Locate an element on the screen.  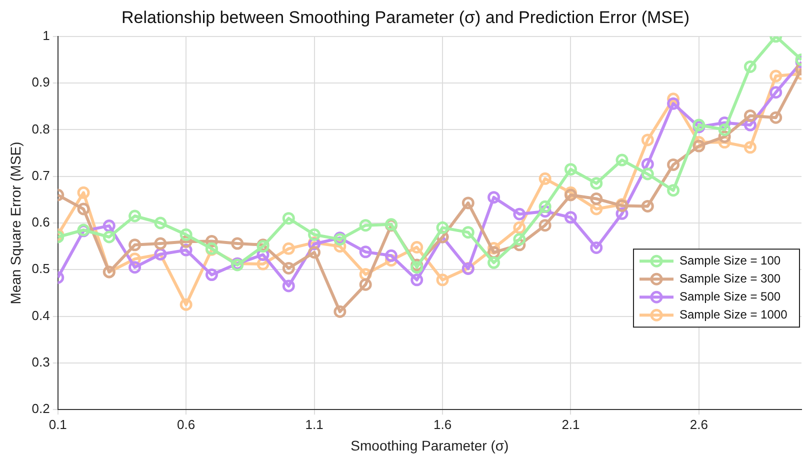
y-tick-label: 0.7 is located at coordinates (41, 175).